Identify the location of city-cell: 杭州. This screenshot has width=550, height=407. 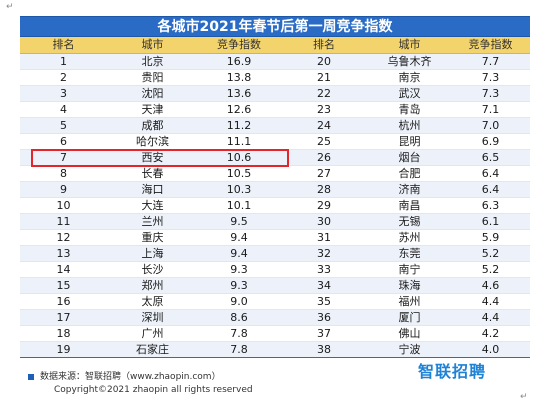
(409, 125).